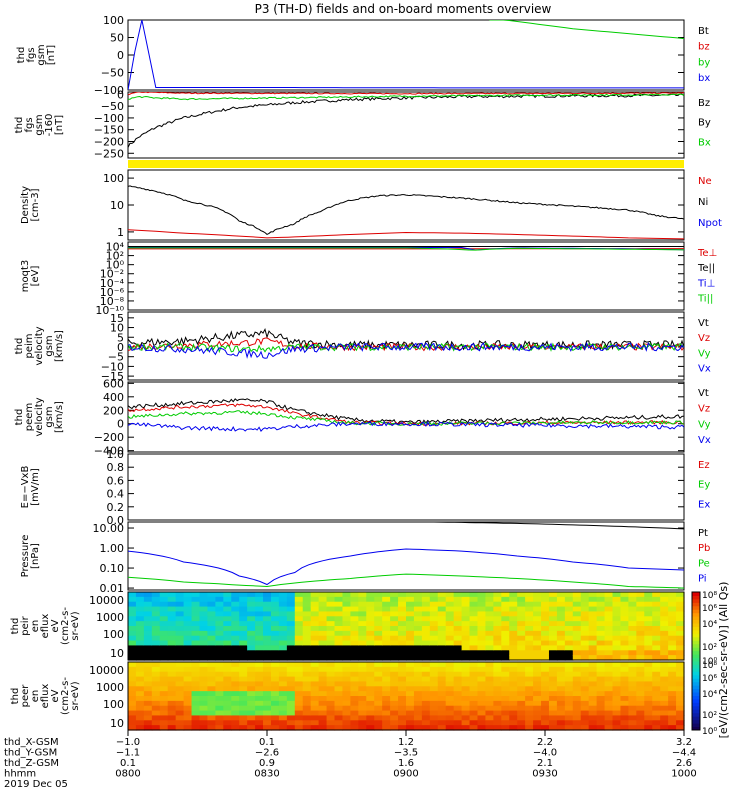  Describe the element at coordinates (36, 784) in the screenshot. I see `x-row-label: 2019 Dec 05` at that location.